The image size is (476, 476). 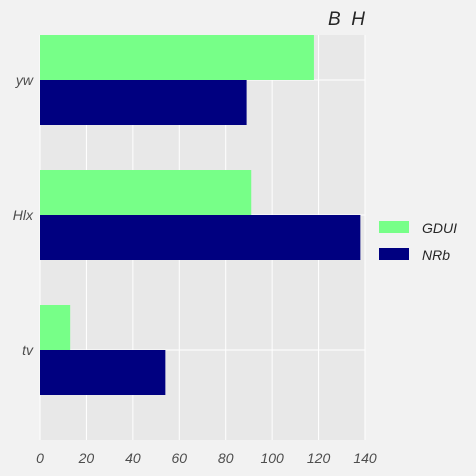 What do you see at coordinates (394, 227) in the screenshot?
I see `legend-swatch-gdui` at bounding box center [394, 227].